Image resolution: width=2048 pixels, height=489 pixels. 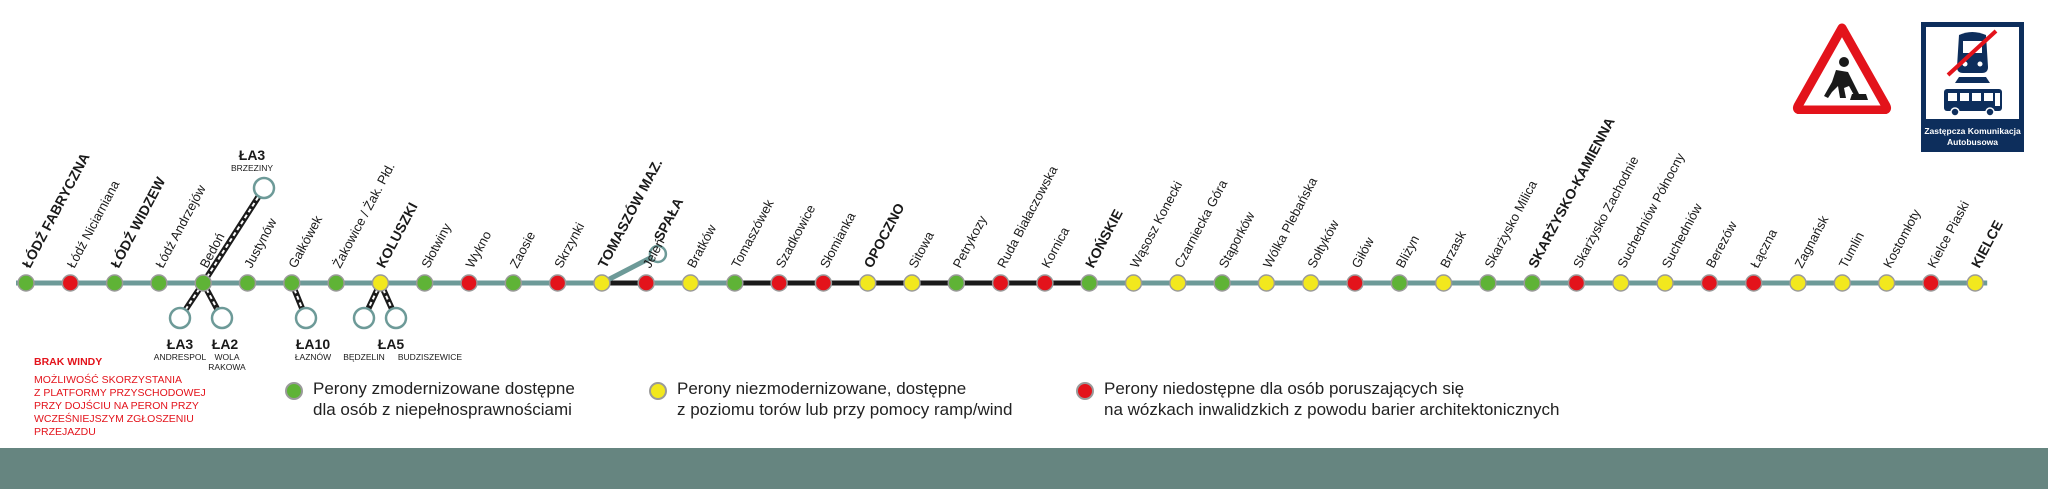 I want to click on station-label: KOLUSZKI, so click(x=397, y=235).